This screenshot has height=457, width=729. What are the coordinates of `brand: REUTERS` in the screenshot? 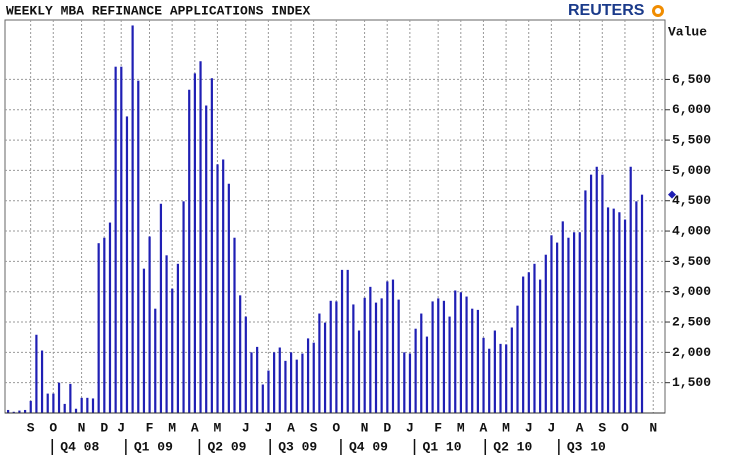 It's located at (606, 10).